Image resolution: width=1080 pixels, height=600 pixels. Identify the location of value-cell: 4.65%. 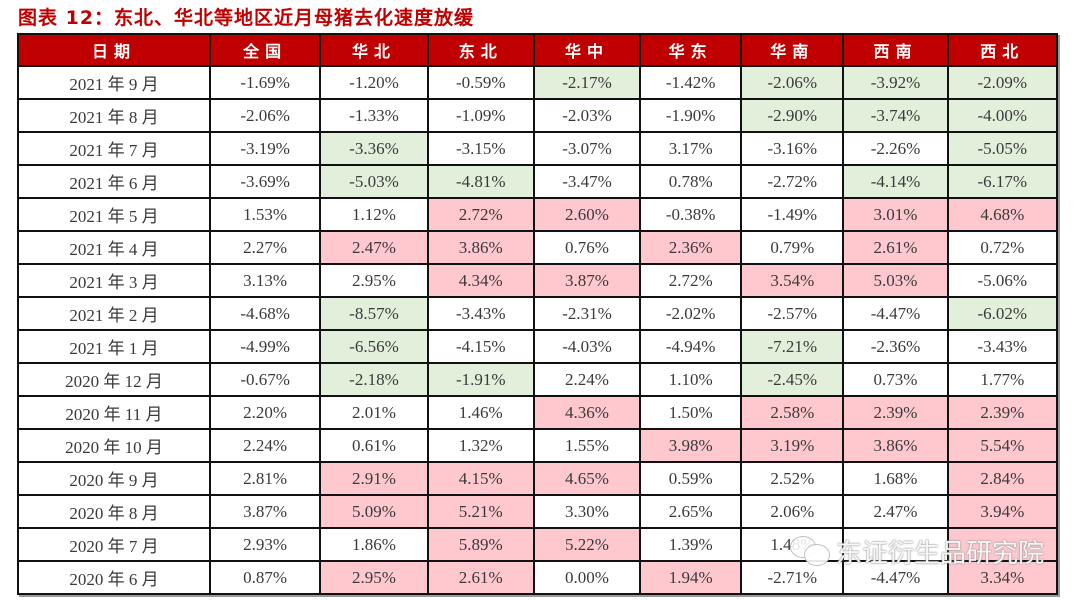
(587, 478).